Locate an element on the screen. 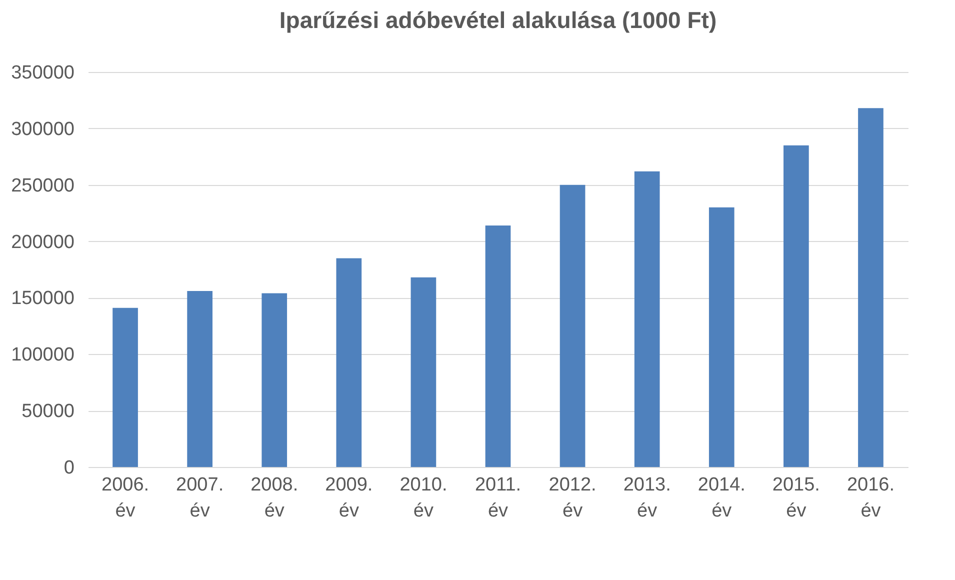 The width and height of the screenshot is (955, 580). x-tick-label: 2008. év is located at coordinates (274, 498).